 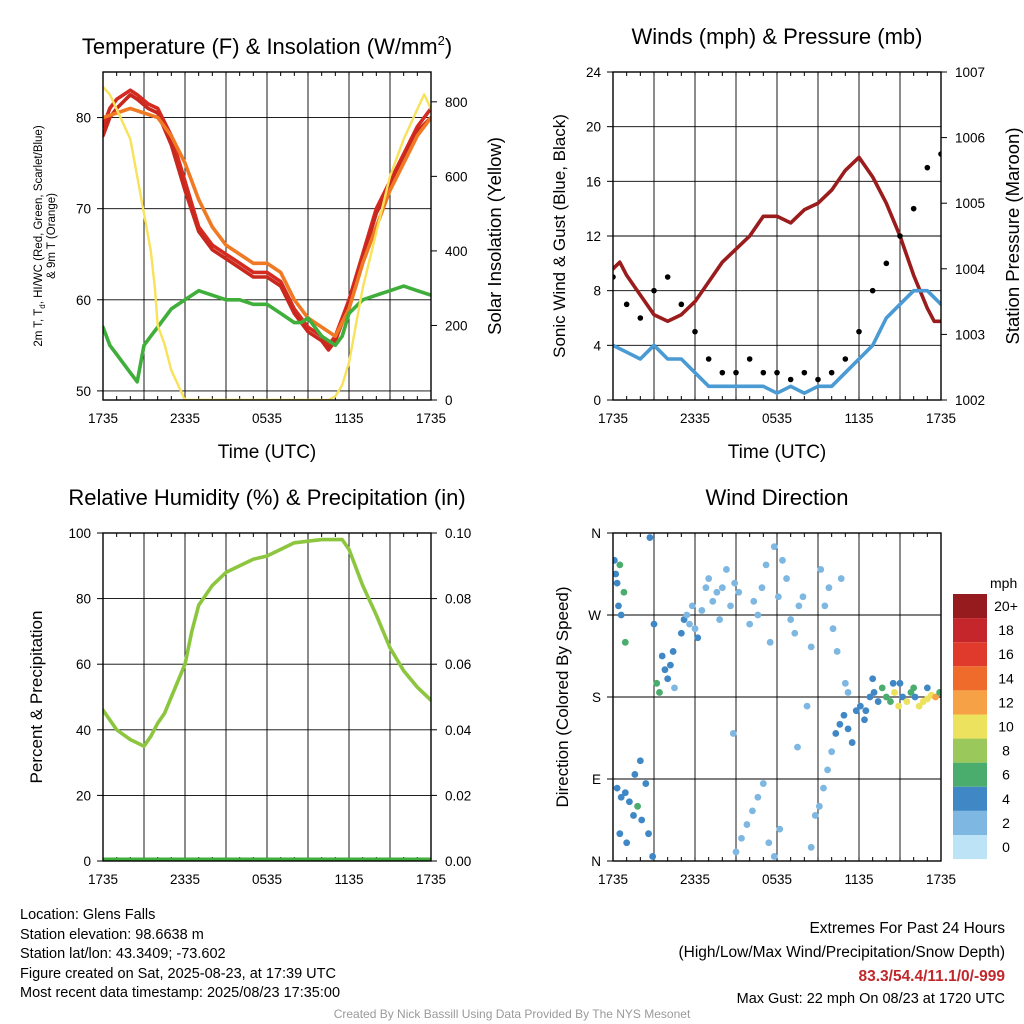 What do you see at coordinates (594, 72) in the screenshot?
I see `y-tick-label: 24` at bounding box center [594, 72].